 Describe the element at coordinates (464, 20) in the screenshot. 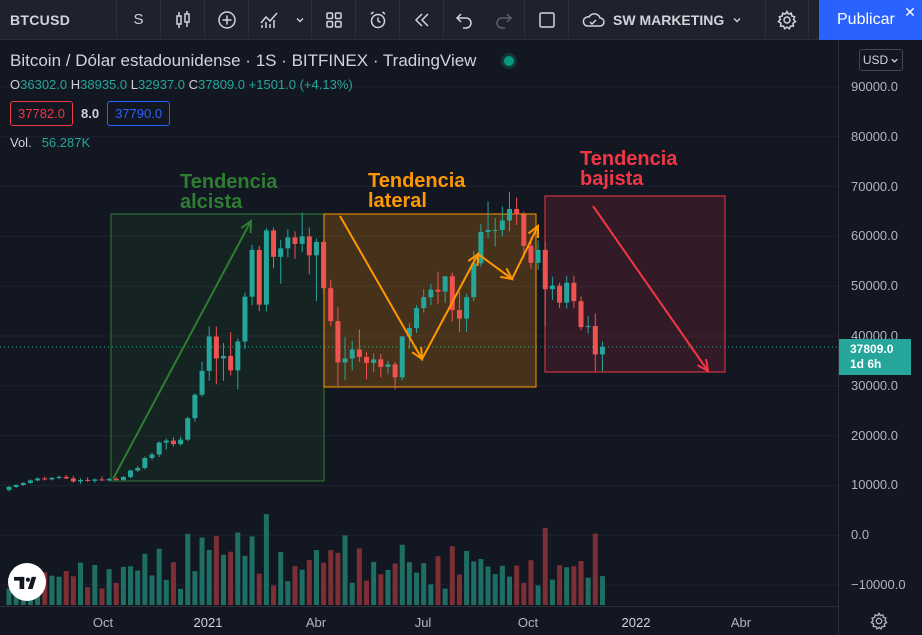

I see `undo-icon` at that location.